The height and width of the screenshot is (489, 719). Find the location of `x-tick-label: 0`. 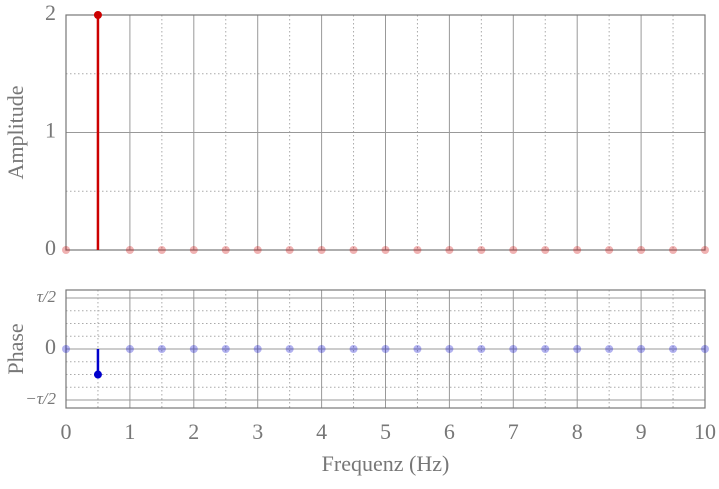

x-tick-label: 0 is located at coordinates (66, 431).